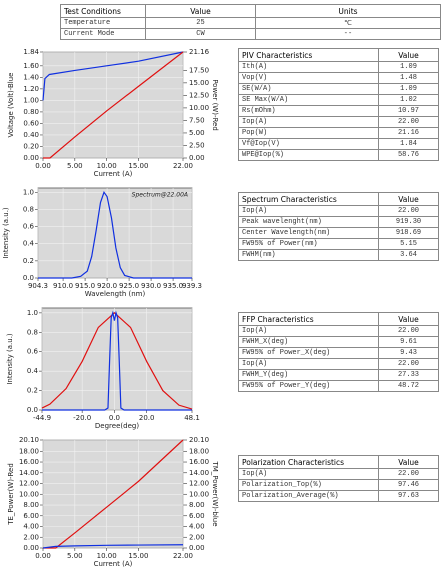 This screenshot has height=576, width=446. Describe the element at coordinates (250, 34) in the screenshot. I see `table-row: Current Mode CW --` at that location.